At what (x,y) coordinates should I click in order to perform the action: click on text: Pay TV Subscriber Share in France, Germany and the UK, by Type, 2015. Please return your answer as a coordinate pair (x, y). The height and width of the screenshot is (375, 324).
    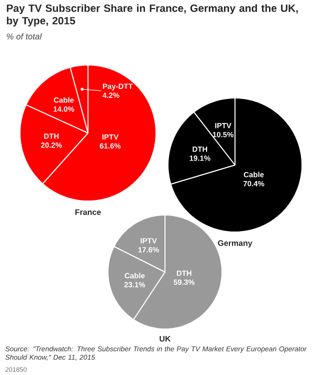
    Looking at the image, I should click on (152, 15).